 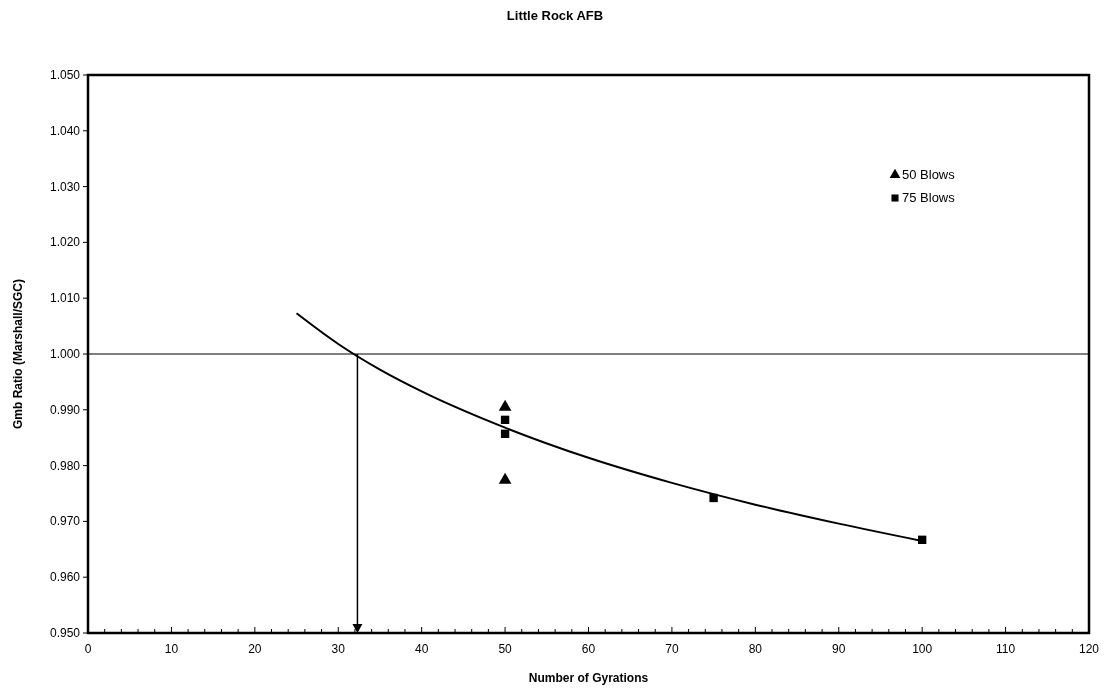 What do you see at coordinates (65, 298) in the screenshot?
I see `y-tick-label: 1.010` at bounding box center [65, 298].